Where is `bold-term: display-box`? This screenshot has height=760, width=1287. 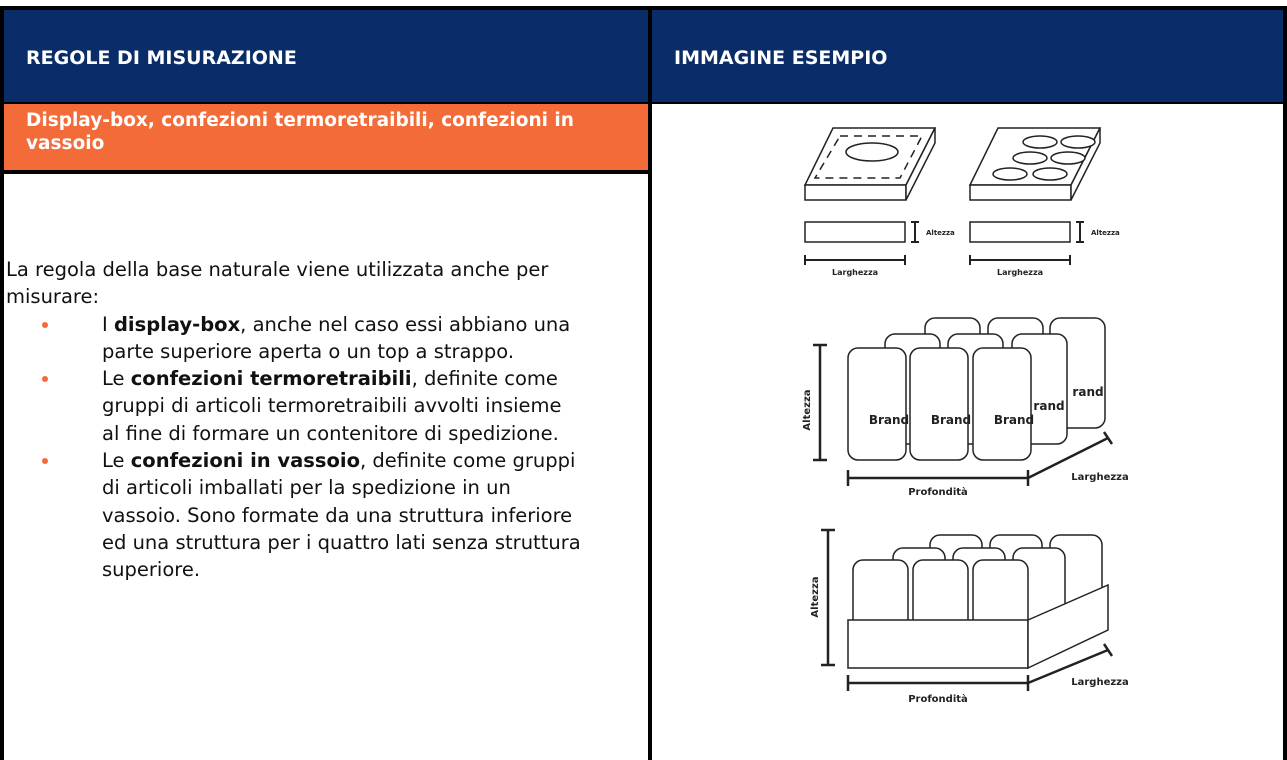 bold-term: display-box is located at coordinates (177, 324).